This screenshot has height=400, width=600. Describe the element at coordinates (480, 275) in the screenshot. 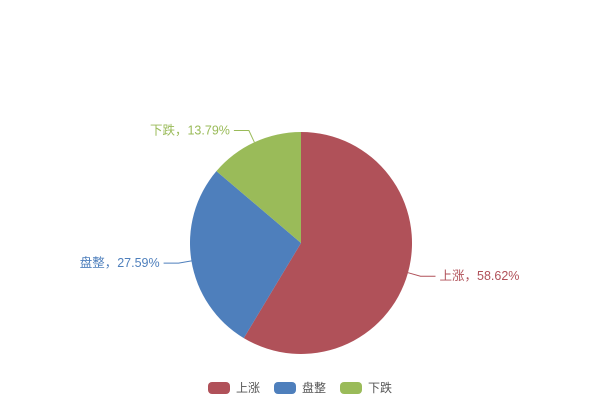

I see `callout-label-0: 上涨，58.62%` at that location.